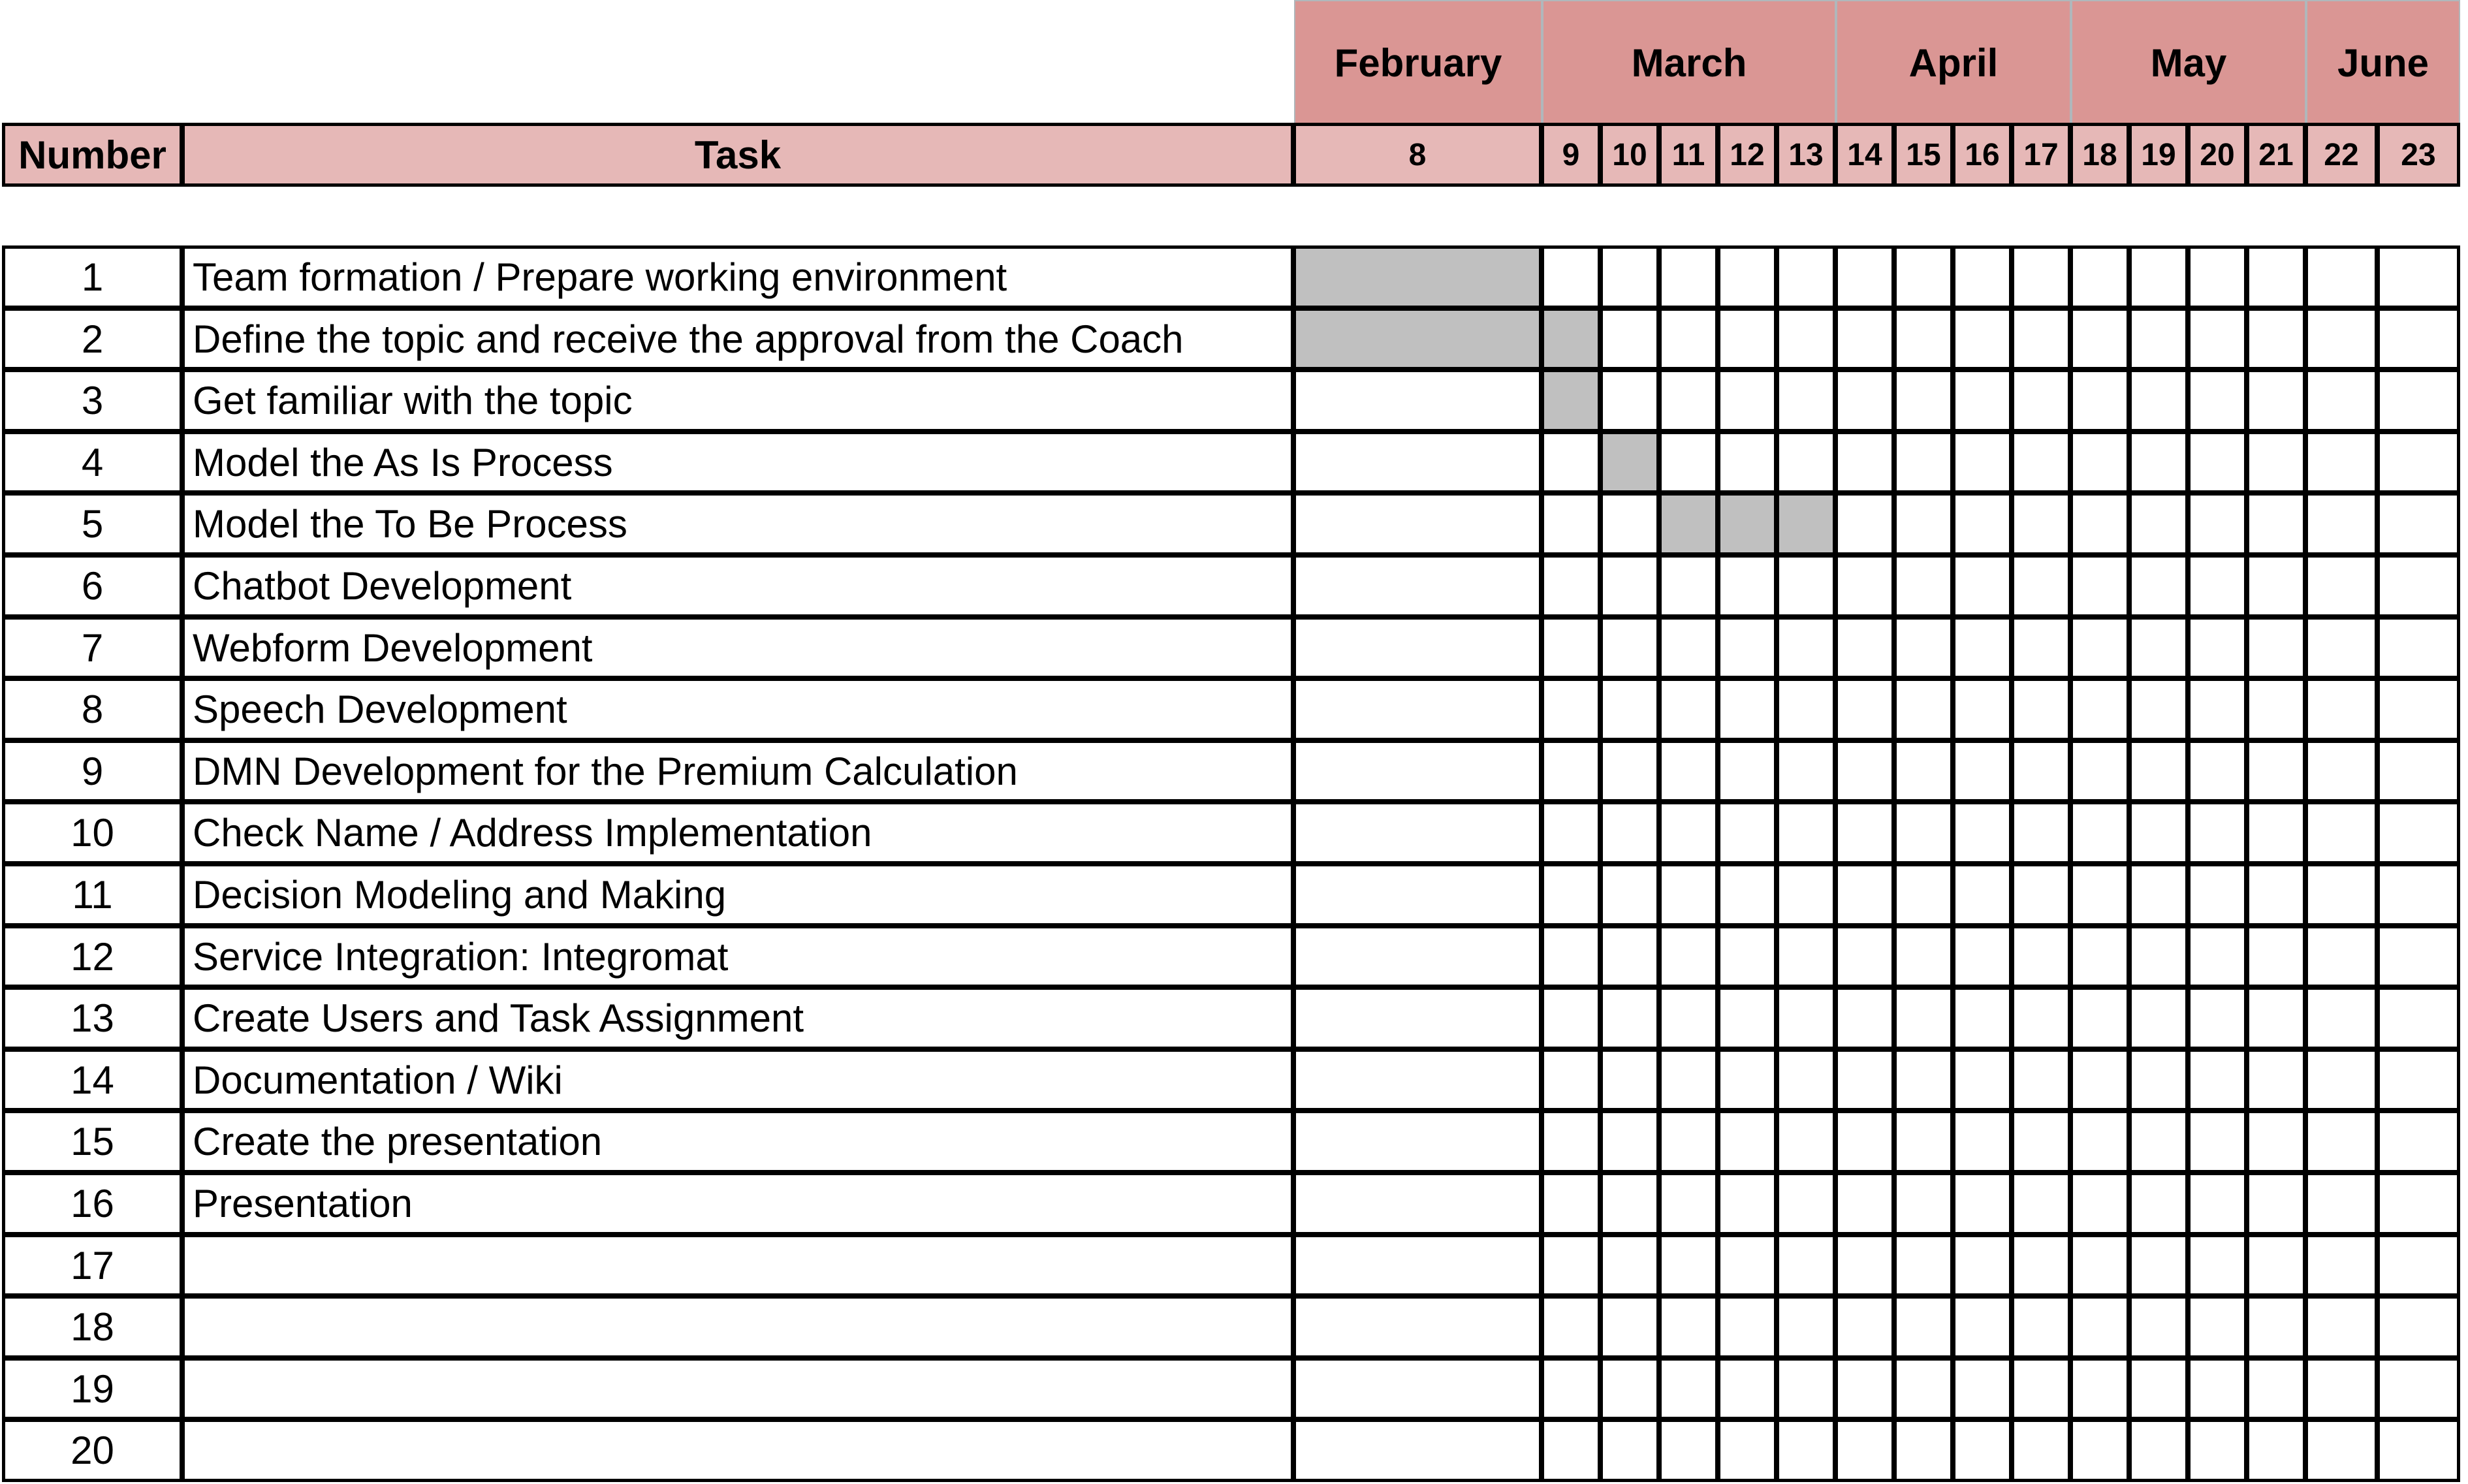 This screenshot has height=1484, width=2468. Describe the element at coordinates (92, 1080) in the screenshot. I see `task-number-14: 14` at that location.